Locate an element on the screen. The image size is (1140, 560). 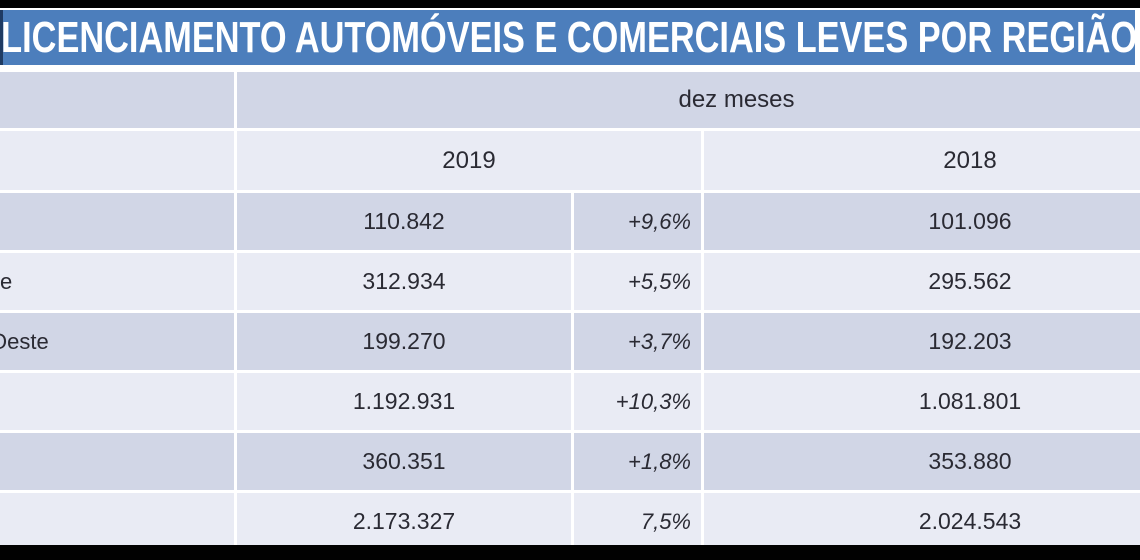
change-pct-cell: +3,7% is located at coordinates (637, 341).